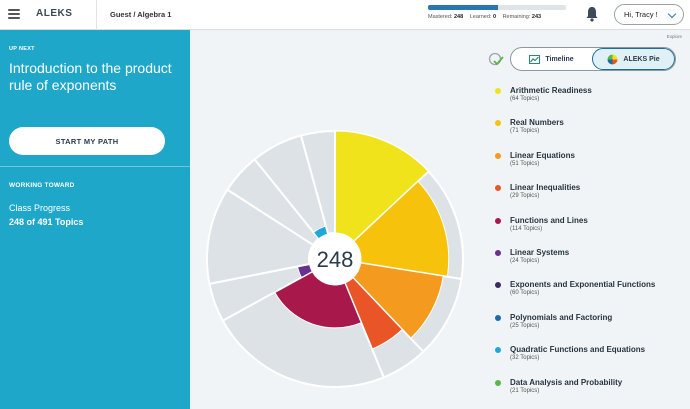 The width and height of the screenshot is (690, 409). I want to click on aleks-logo: ALEKS, so click(54, 13).